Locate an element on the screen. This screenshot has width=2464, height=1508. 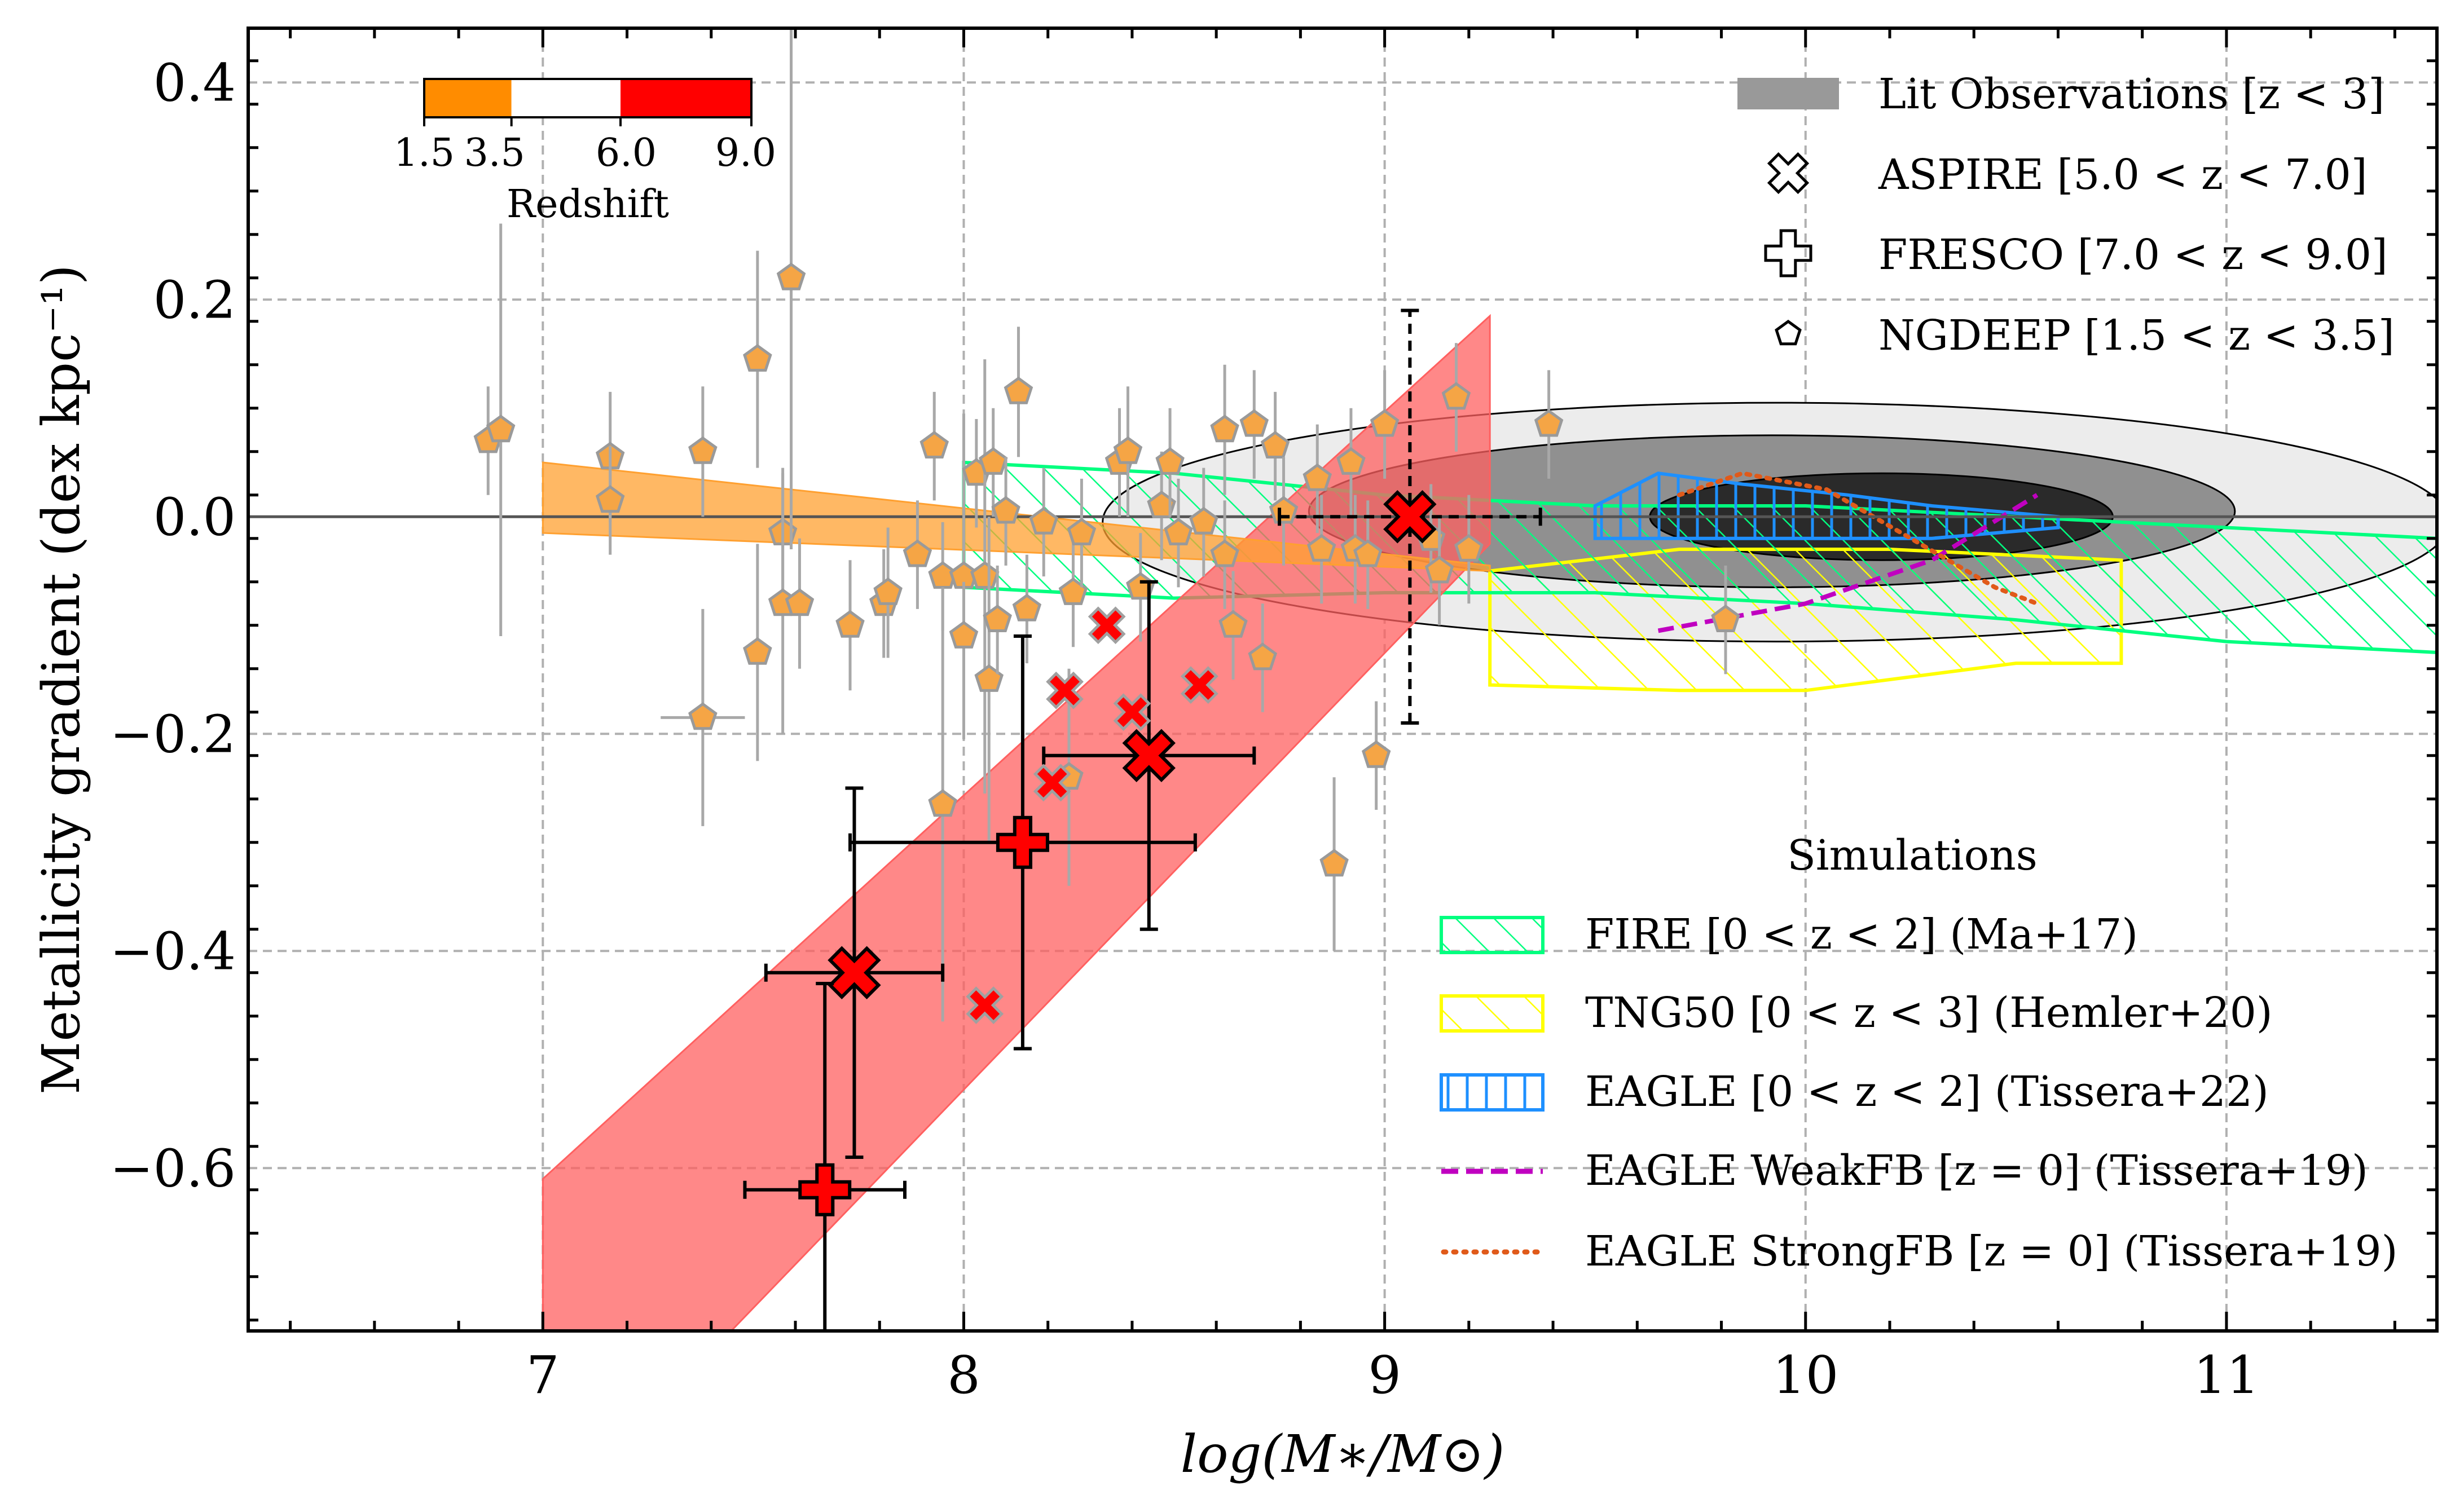
y-axis-title: Metallicity gradient (dex kpc⁻¹) is located at coordinates (61, 679).